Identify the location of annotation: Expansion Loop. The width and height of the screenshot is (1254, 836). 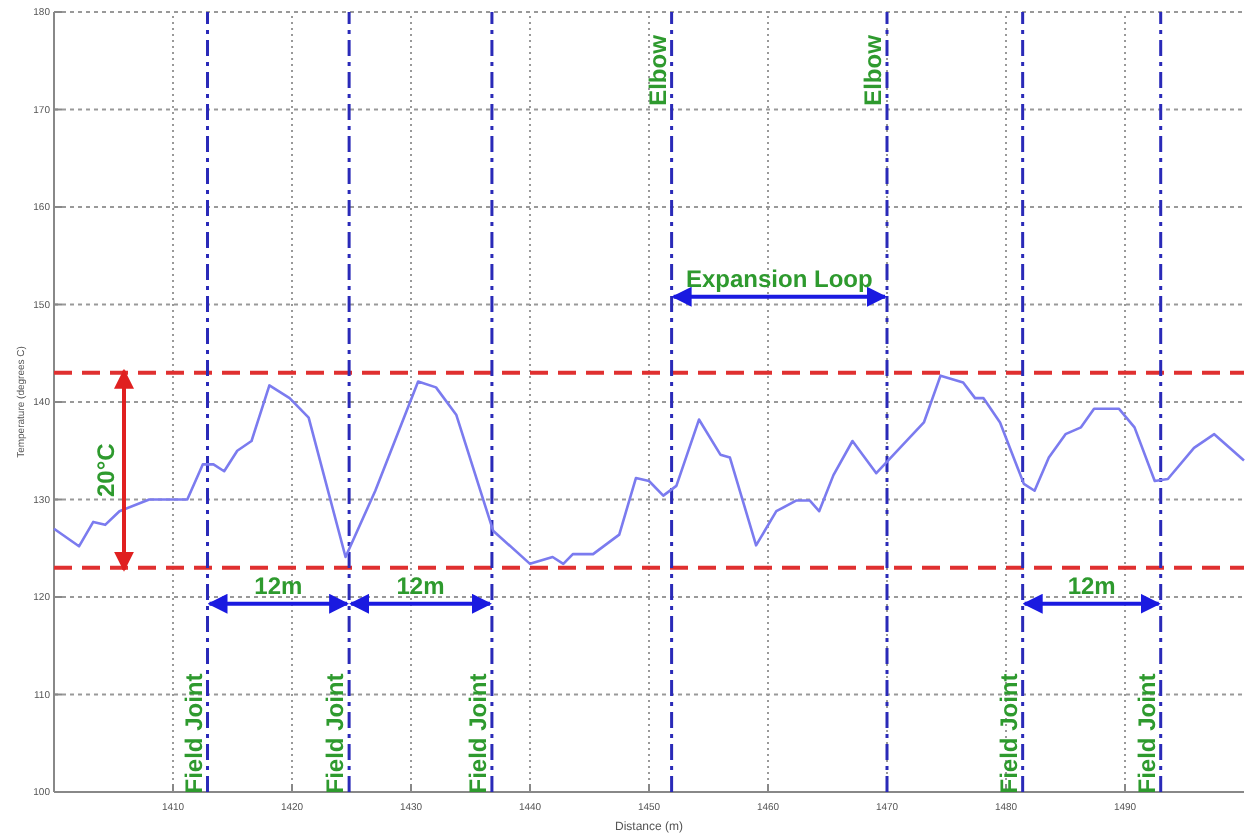
(779, 278).